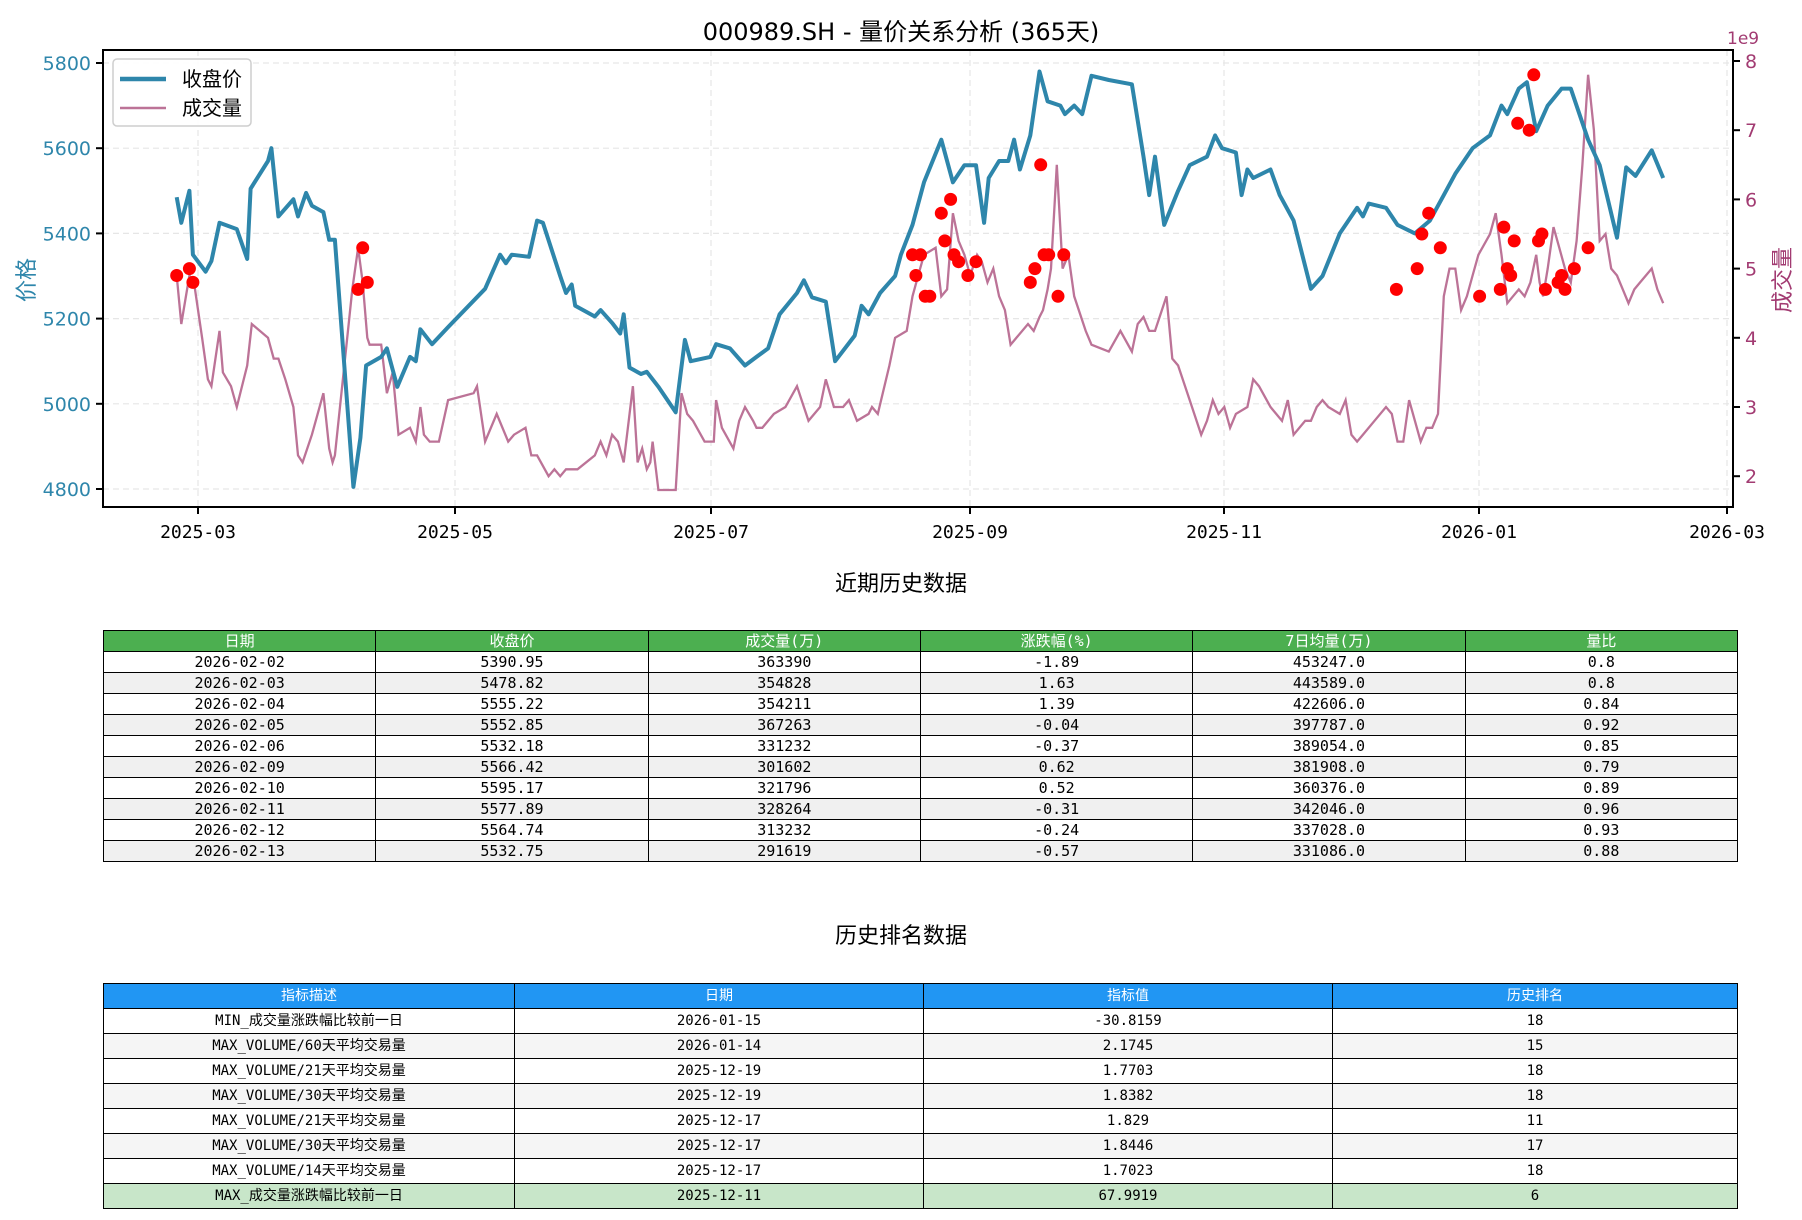  I want to click on table-cell: 331086.0, so click(1329, 851).